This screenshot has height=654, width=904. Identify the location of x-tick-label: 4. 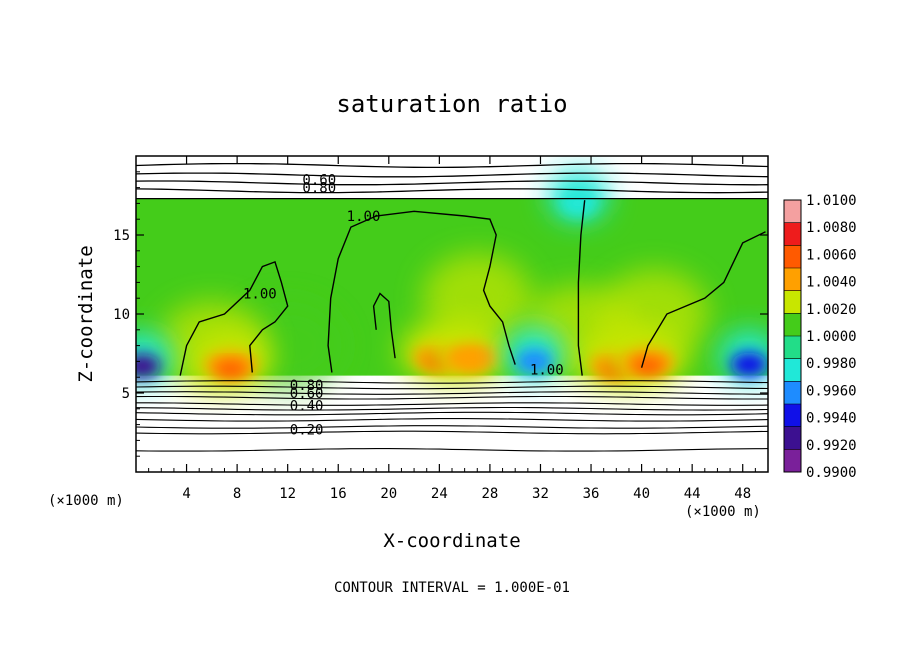
(186, 494).